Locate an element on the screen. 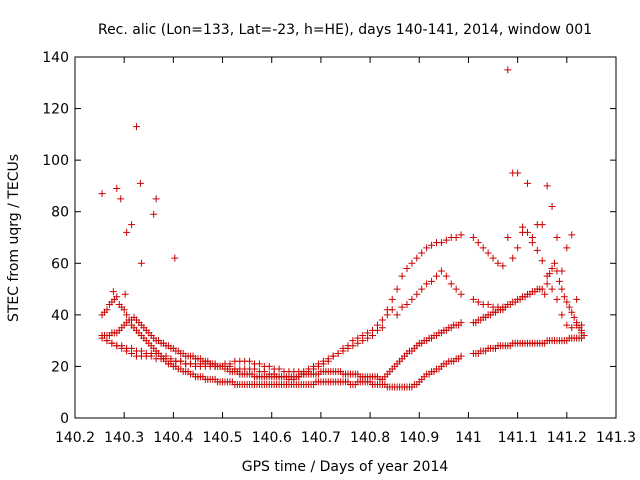 This screenshot has width=640, height=480. x-tick-label: 140.7 is located at coordinates (321, 438).